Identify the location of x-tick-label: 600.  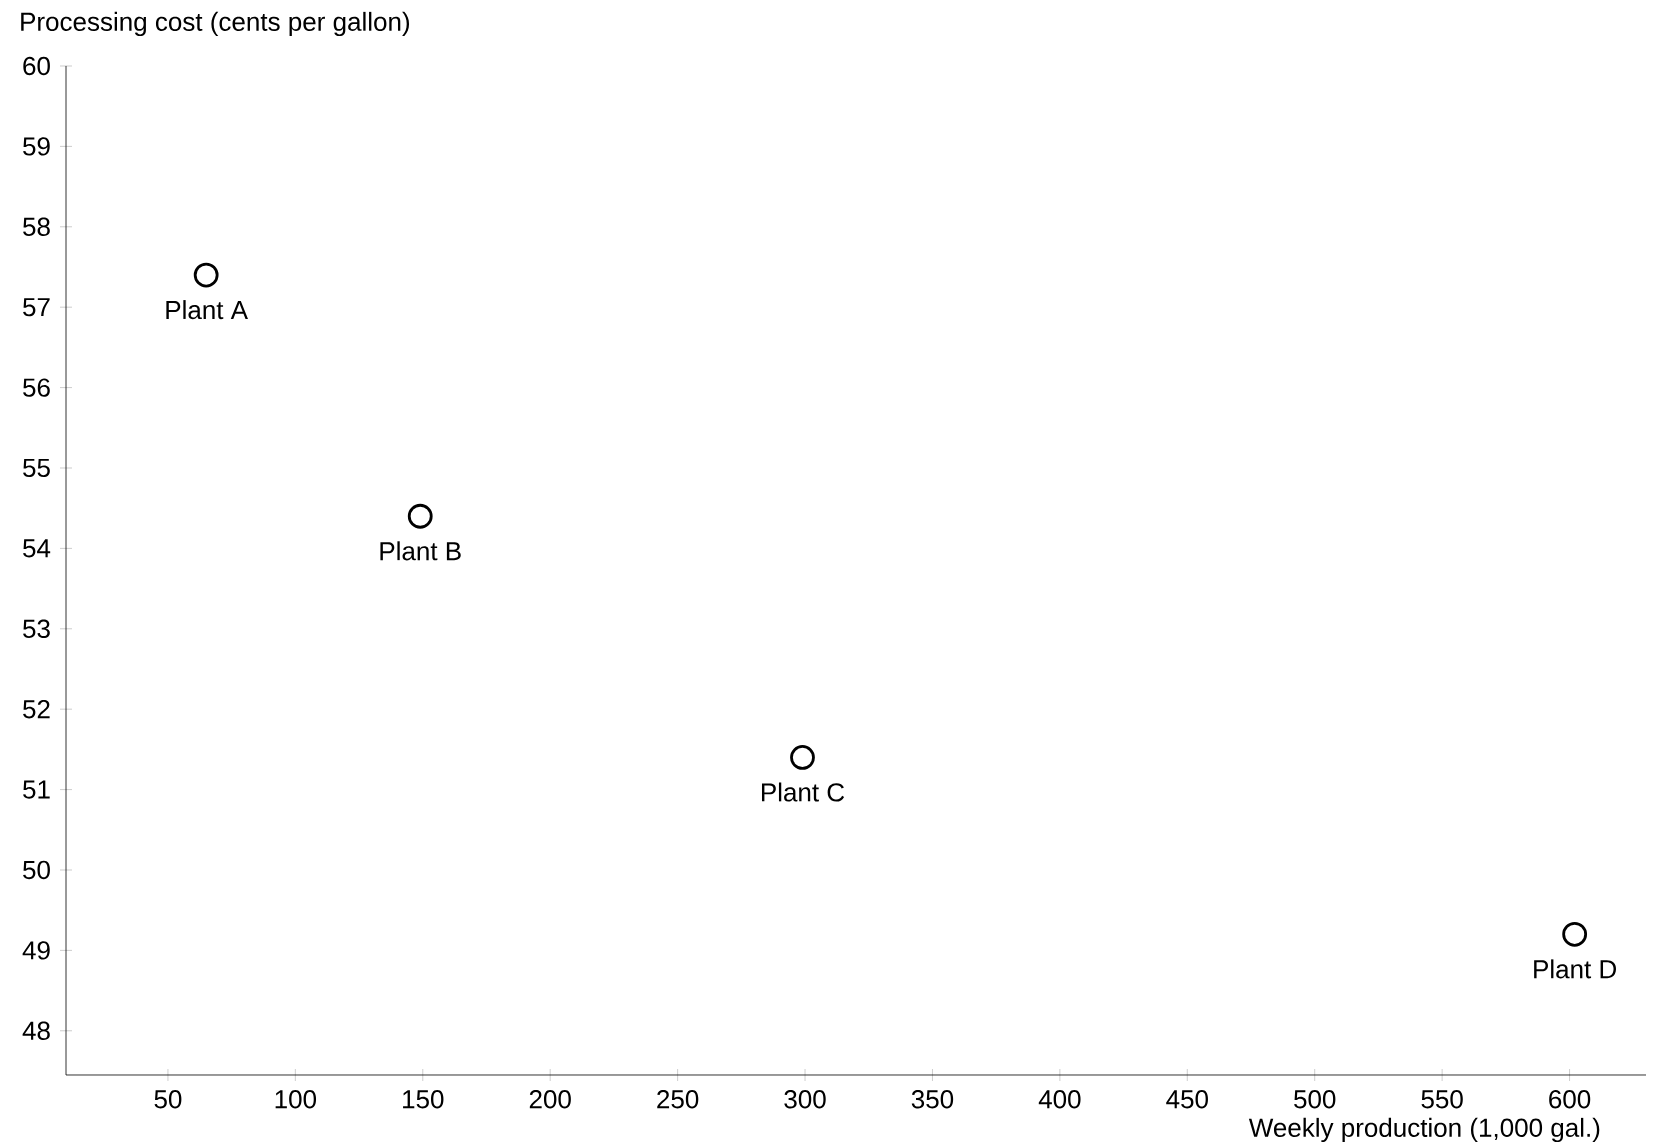
(1570, 1099).